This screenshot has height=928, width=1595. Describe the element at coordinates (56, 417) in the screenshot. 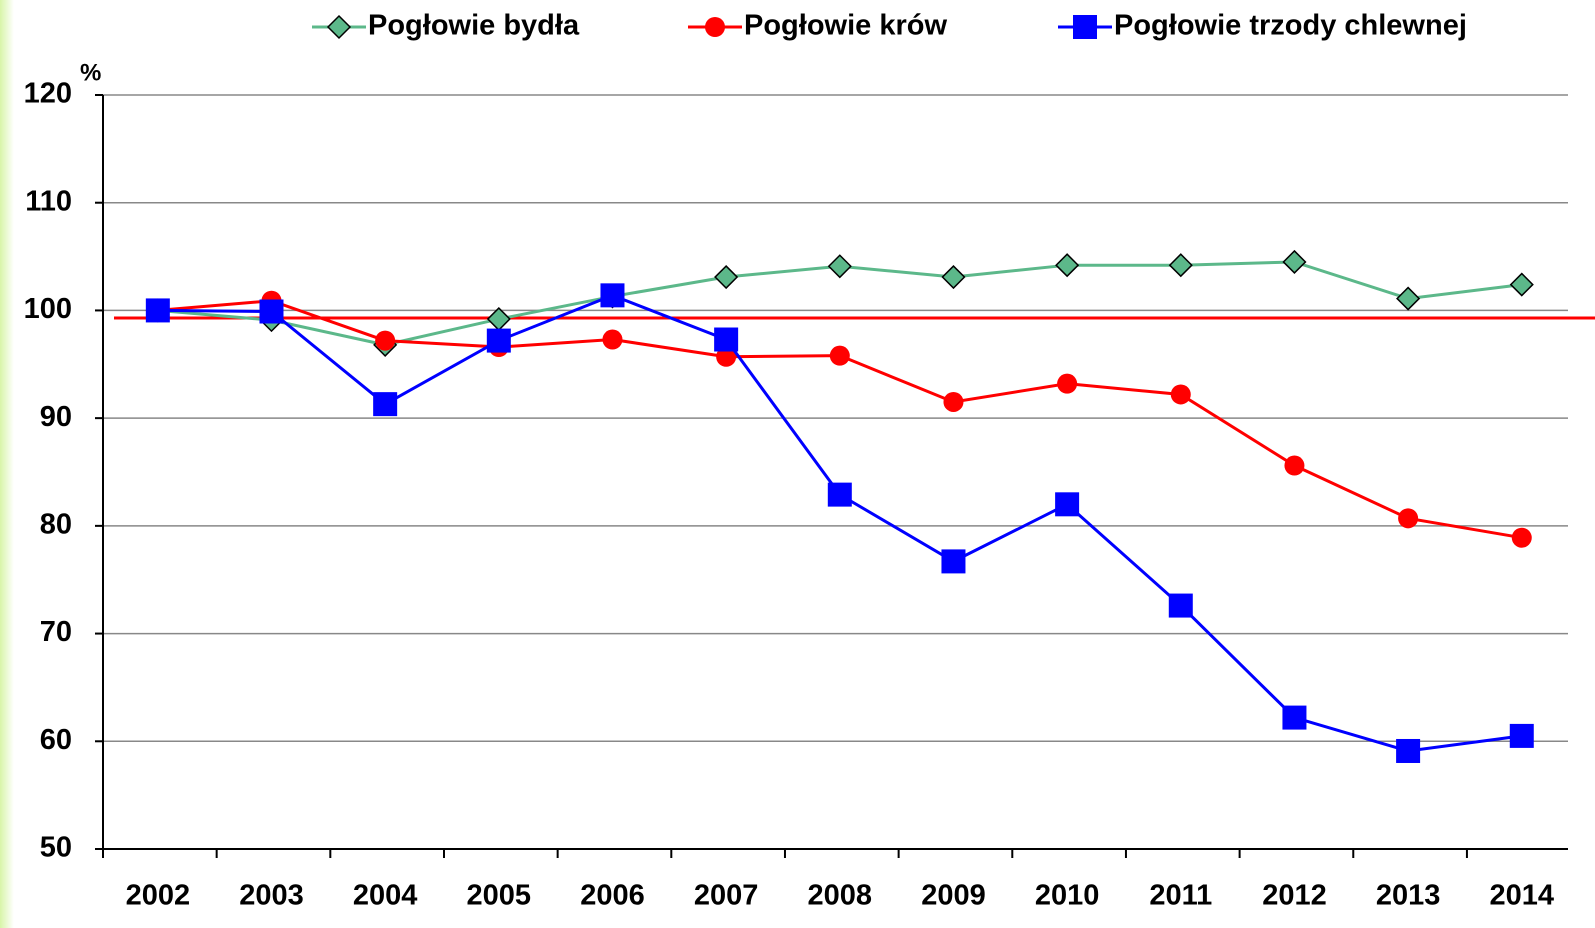

I see `y-tick-label: 90` at that location.